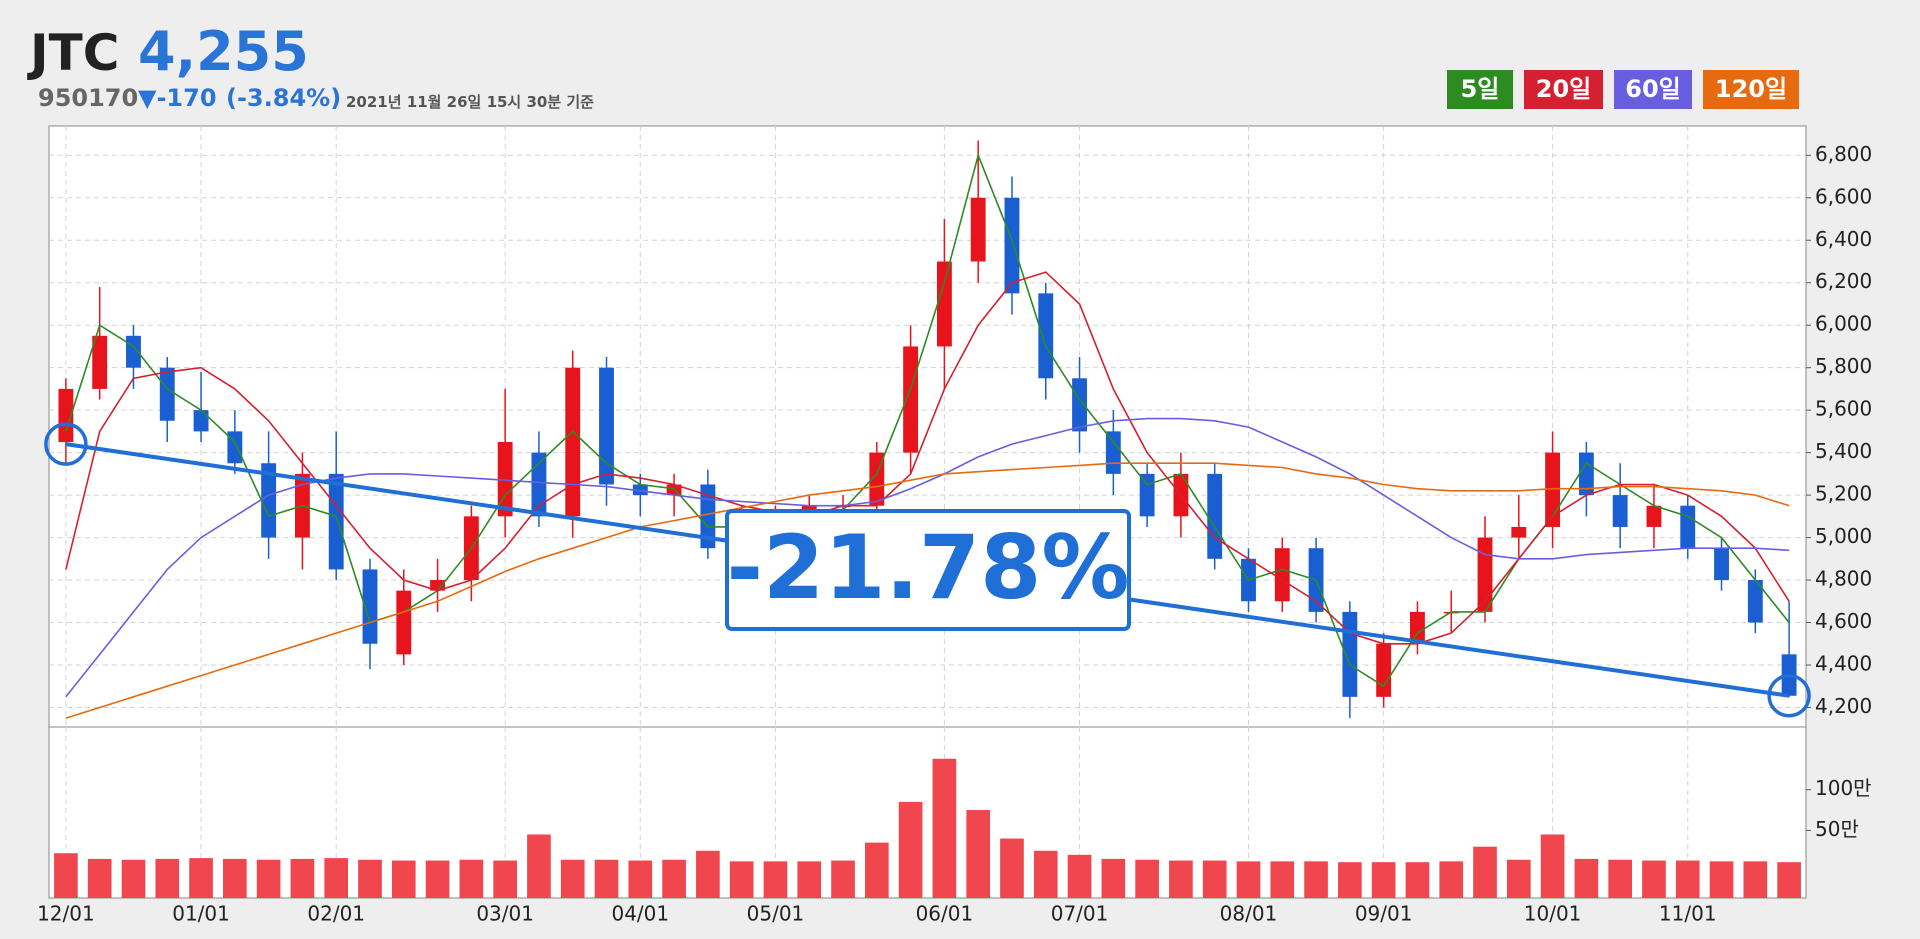 The image size is (1920, 939). What do you see at coordinates (1553, 914) in the screenshot?
I see `x-tick-label: 10/01` at bounding box center [1553, 914].